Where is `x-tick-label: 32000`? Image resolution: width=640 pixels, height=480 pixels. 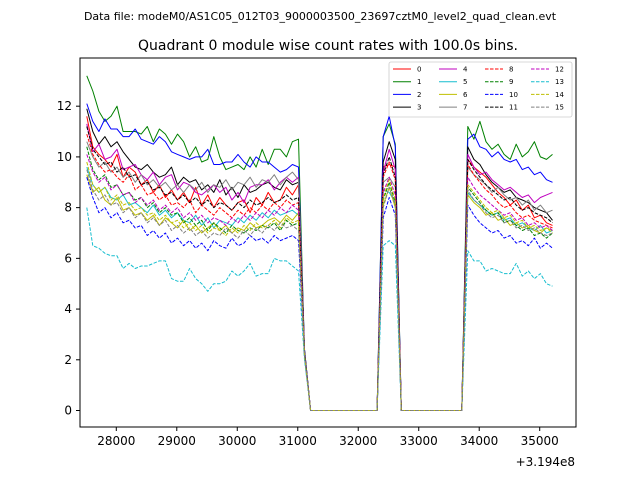
x-tick-label: 32000 is located at coordinates (358, 441).